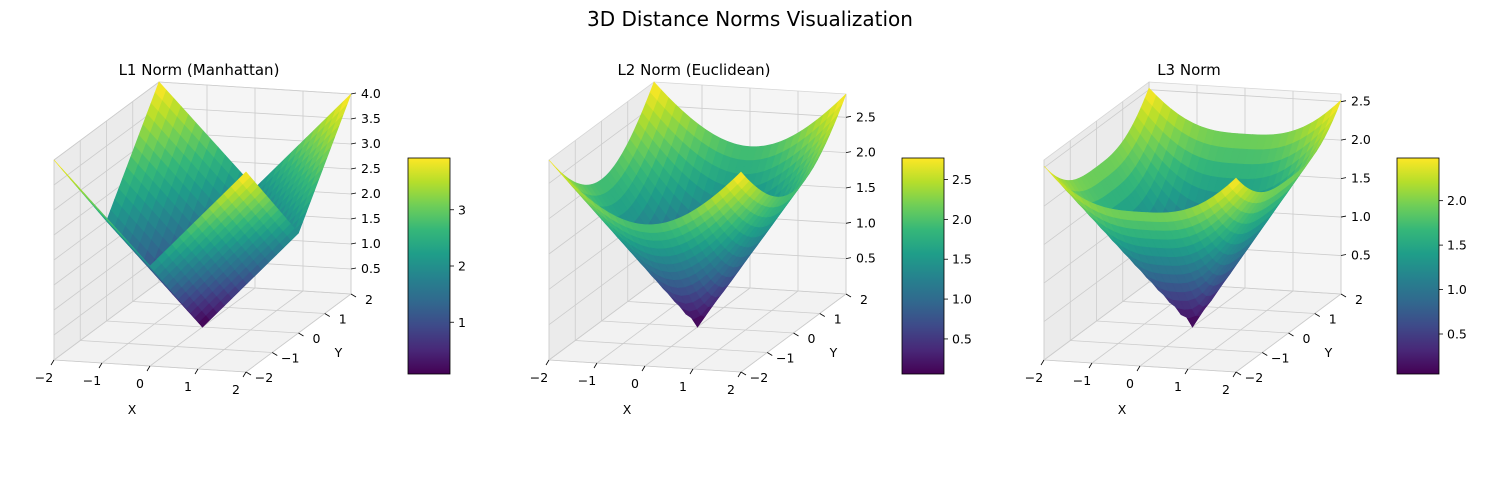  What do you see at coordinates (1457, 289) in the screenshot?
I see `colorbar-tick-label: 1.0` at bounding box center [1457, 289].